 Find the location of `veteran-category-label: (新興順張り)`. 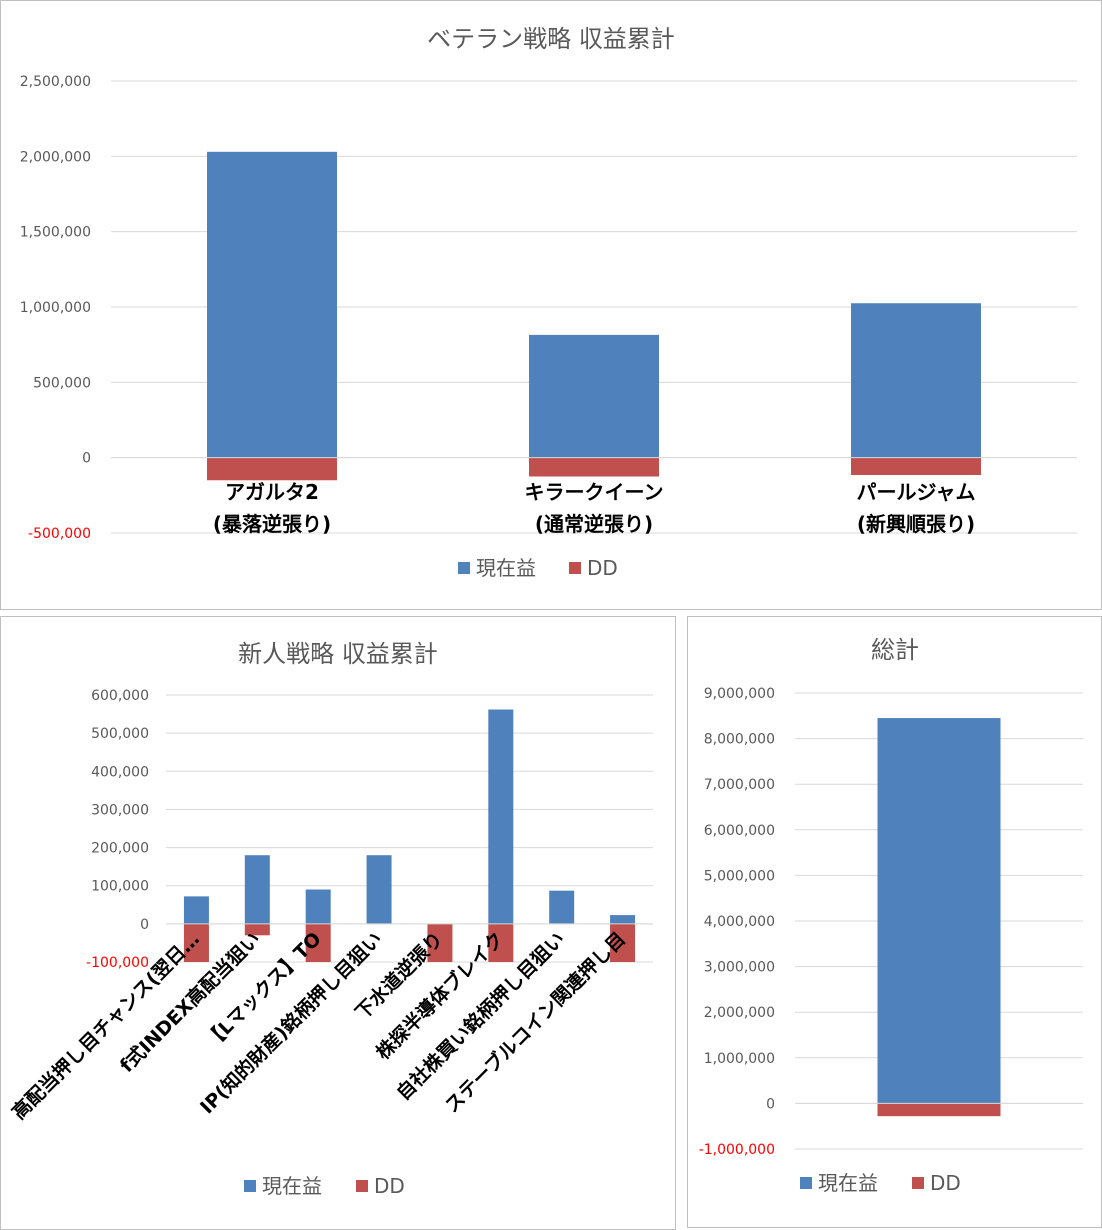

veteran-category-label: (新興順張り) is located at coordinates (916, 524).